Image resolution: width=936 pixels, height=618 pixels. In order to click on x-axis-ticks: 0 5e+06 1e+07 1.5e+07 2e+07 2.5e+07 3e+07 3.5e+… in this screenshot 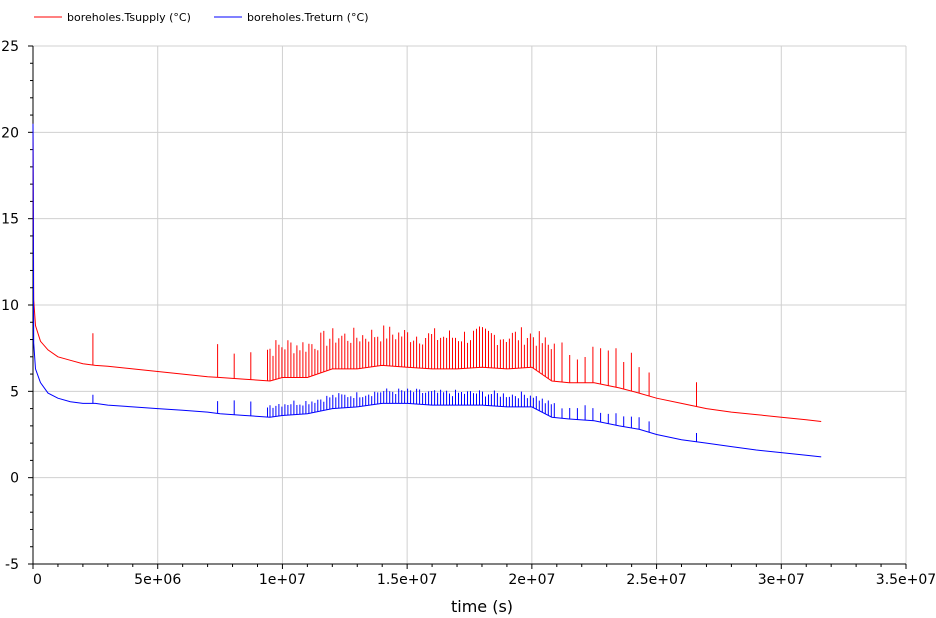, I will do `click(484, 576)`.